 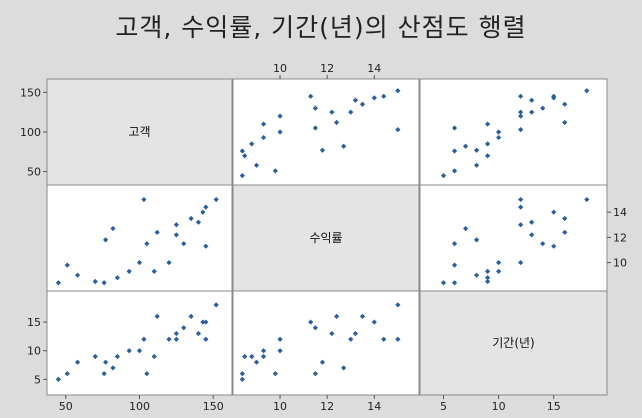 I want to click on variable-label: 기간(년), so click(x=513, y=343).